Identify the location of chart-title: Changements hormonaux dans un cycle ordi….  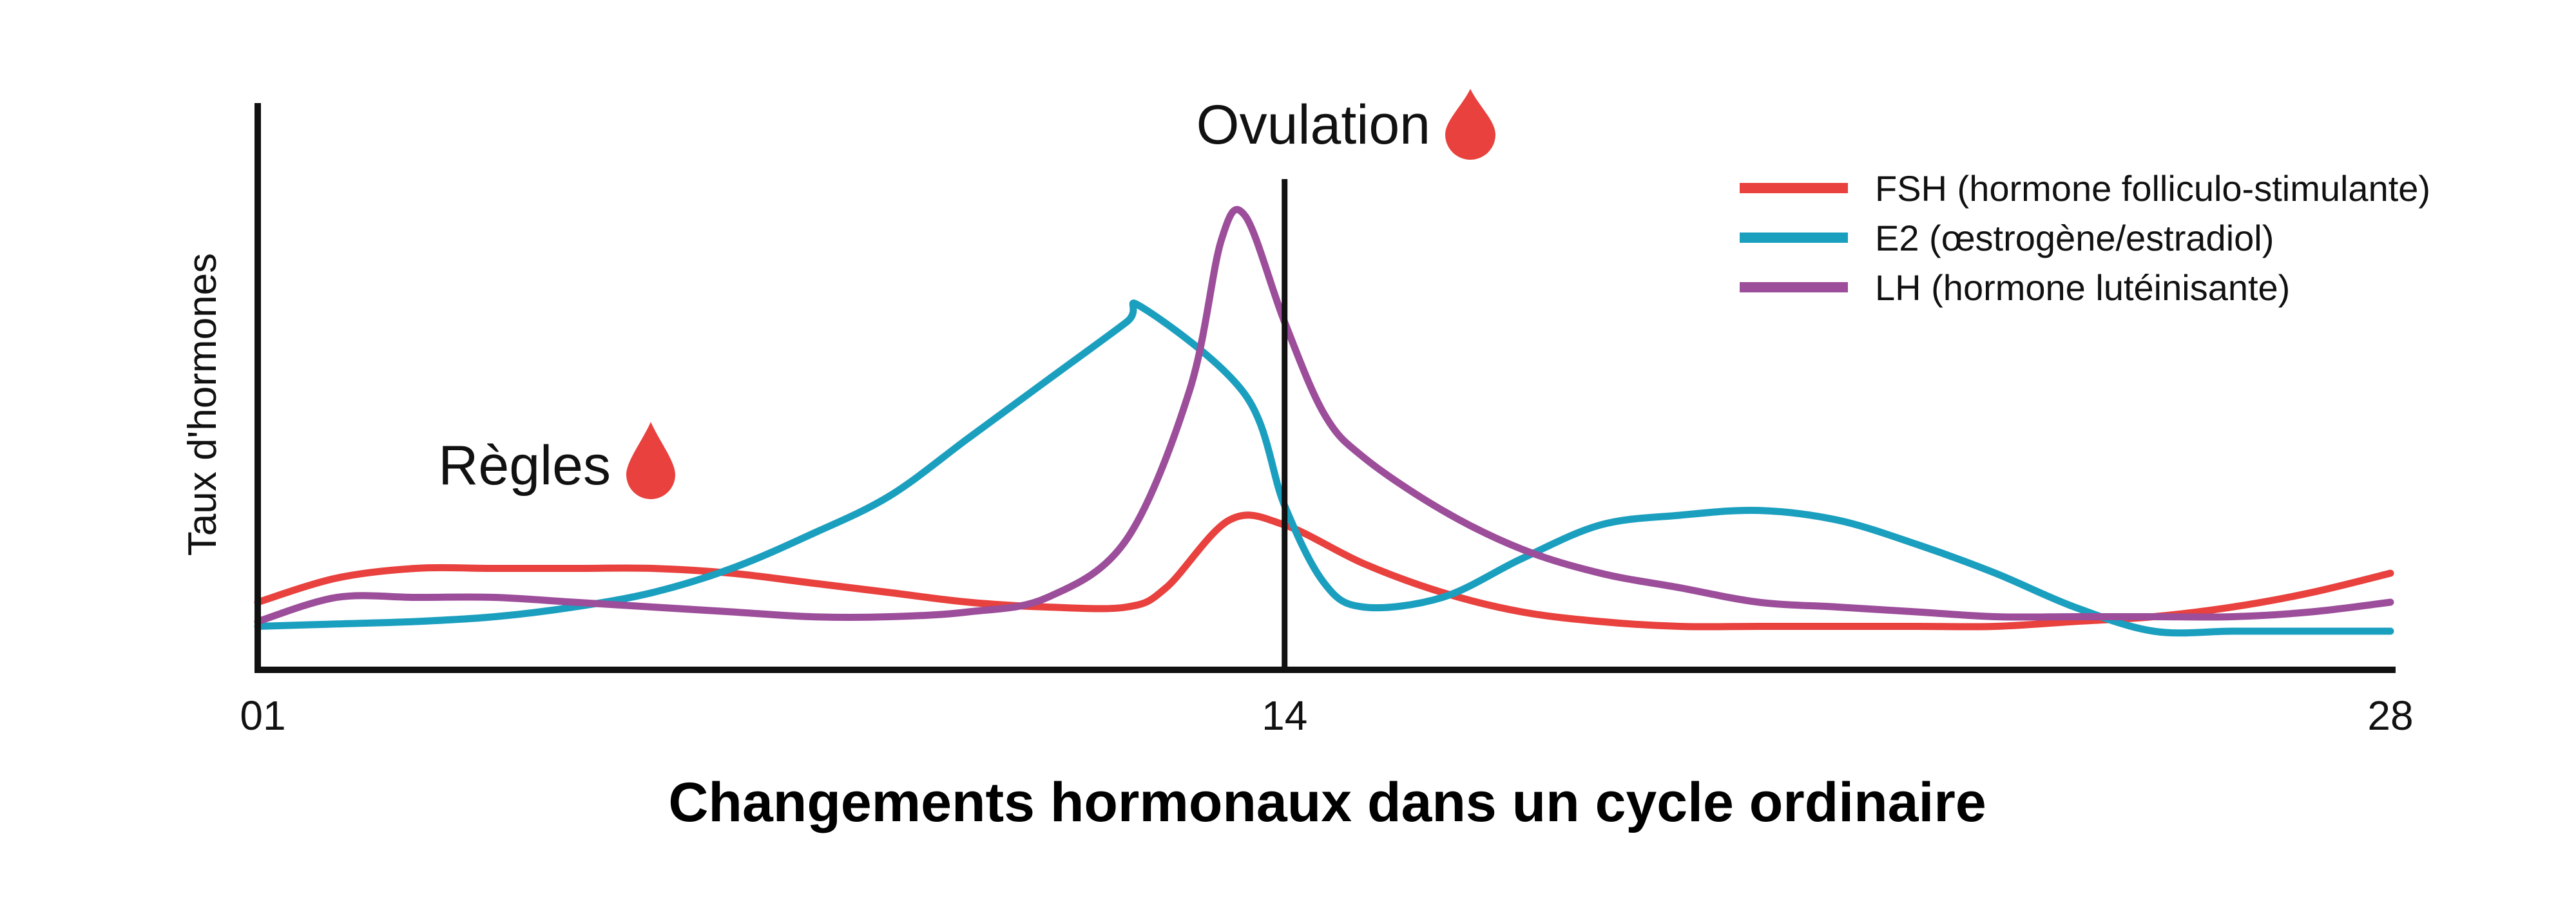
(1327, 802).